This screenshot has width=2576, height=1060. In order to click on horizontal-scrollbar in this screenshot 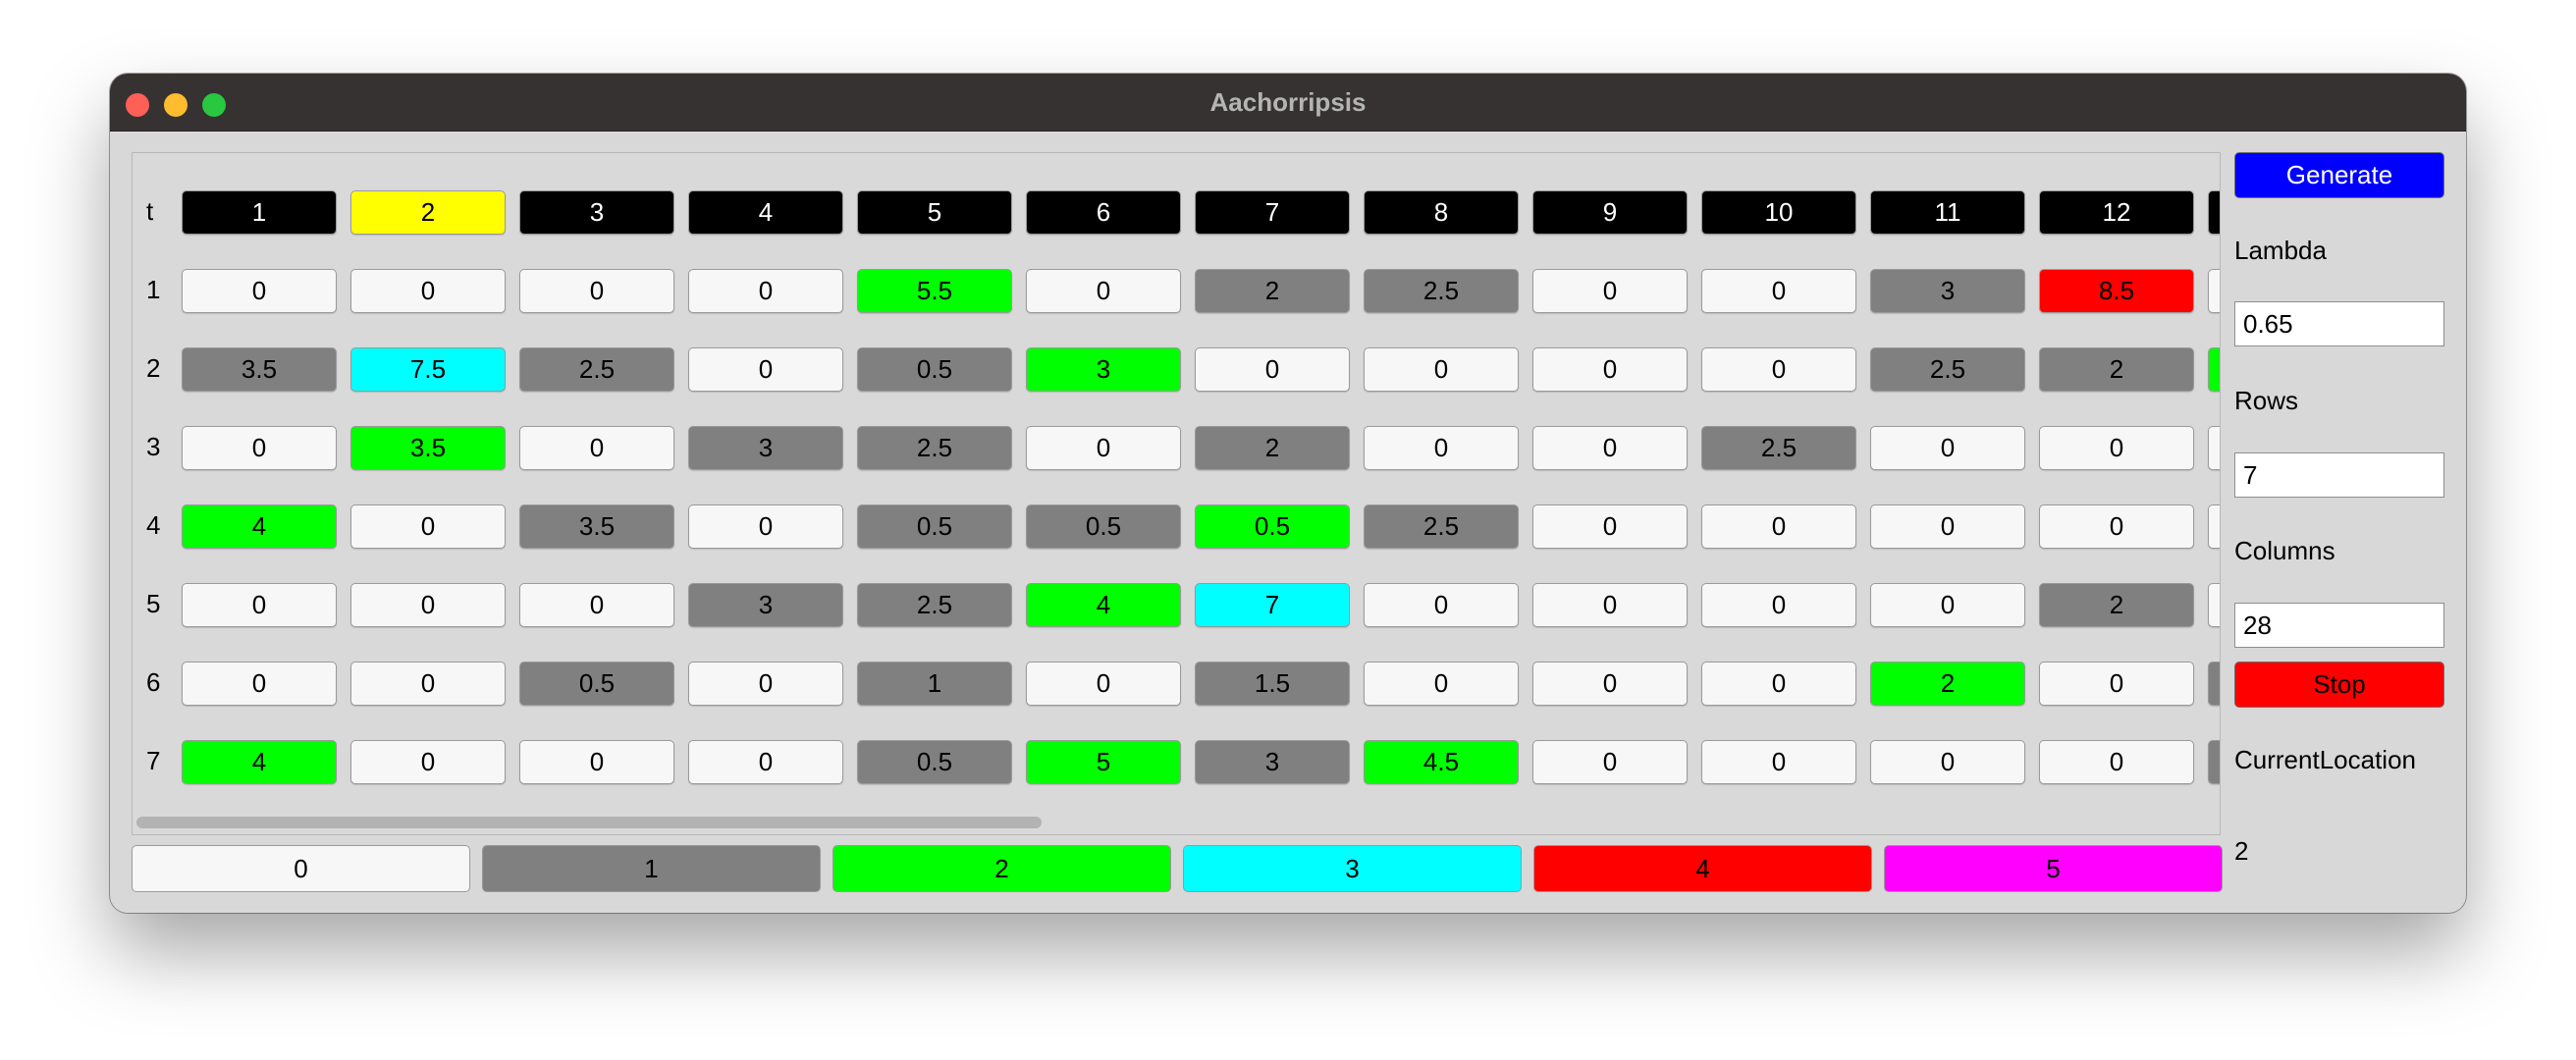, I will do `click(1176, 822)`.